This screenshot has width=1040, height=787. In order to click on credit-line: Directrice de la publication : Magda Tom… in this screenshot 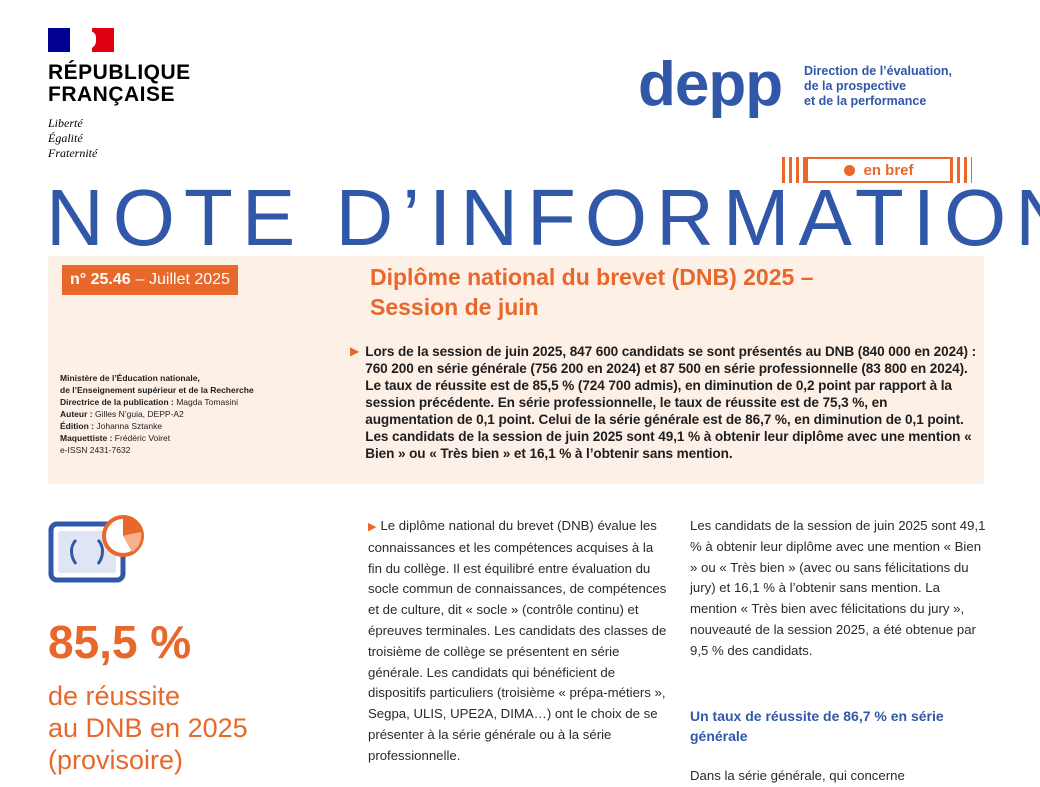, I will do `click(149, 402)`.